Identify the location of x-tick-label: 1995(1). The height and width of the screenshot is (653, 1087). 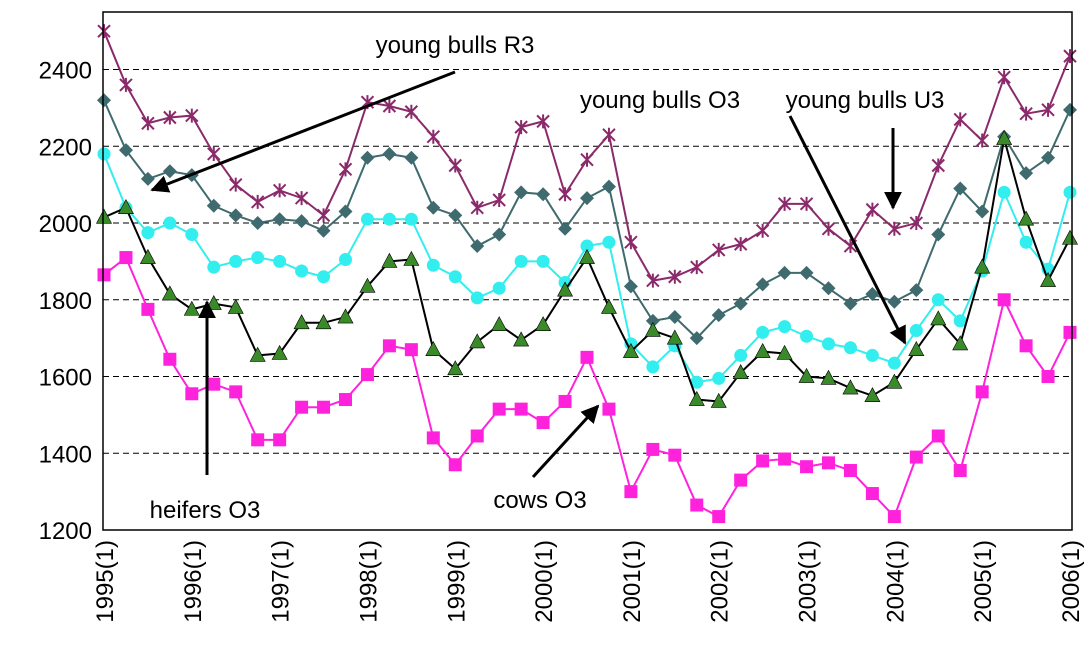
(105, 581).